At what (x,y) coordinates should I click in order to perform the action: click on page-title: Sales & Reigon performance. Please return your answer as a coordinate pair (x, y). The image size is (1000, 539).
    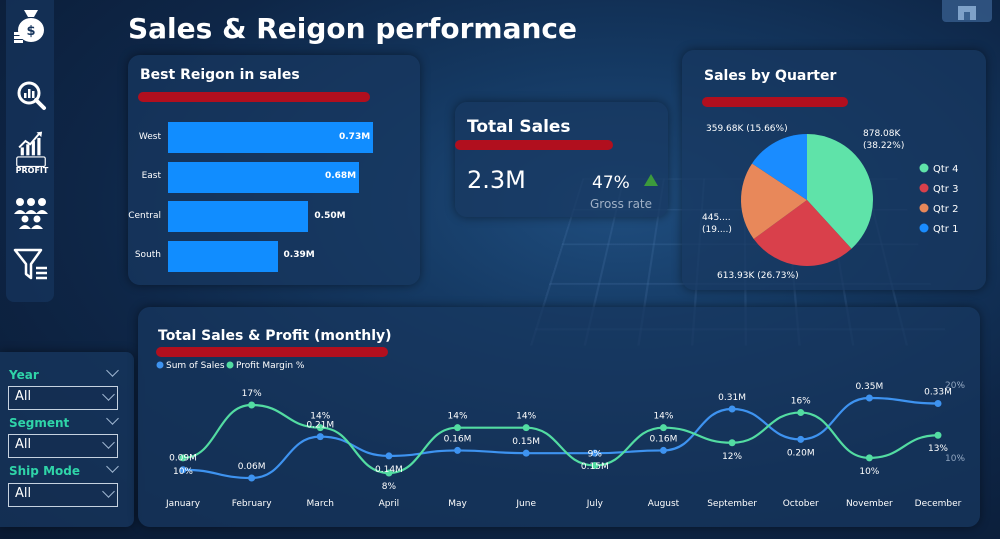
    Looking at the image, I should click on (352, 28).